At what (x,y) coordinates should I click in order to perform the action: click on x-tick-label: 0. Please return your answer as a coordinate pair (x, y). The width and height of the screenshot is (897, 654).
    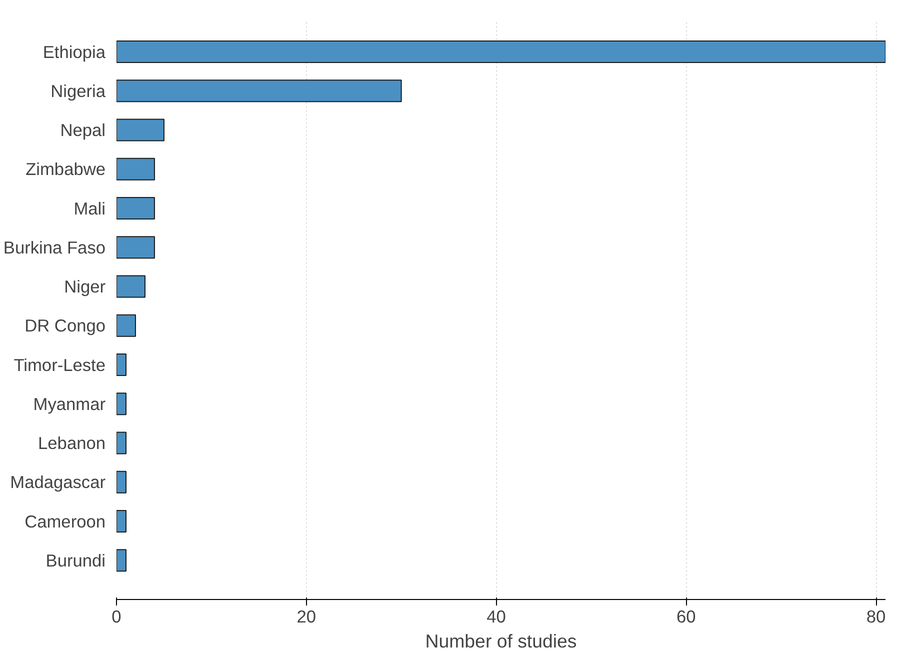
    Looking at the image, I should click on (117, 616).